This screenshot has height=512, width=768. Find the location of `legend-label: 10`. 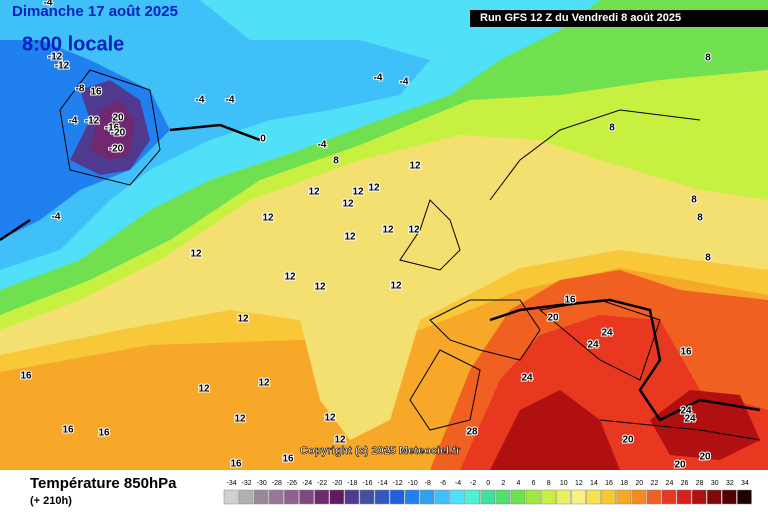

legend-label: 10 is located at coordinates (564, 483).